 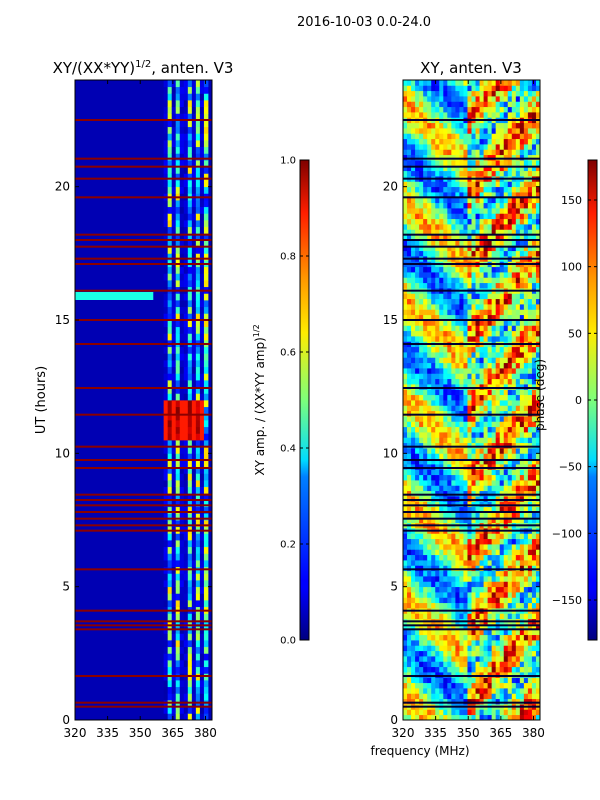 What do you see at coordinates (143, 706) in the screenshot?
I see `left-flag-line` at bounding box center [143, 706].